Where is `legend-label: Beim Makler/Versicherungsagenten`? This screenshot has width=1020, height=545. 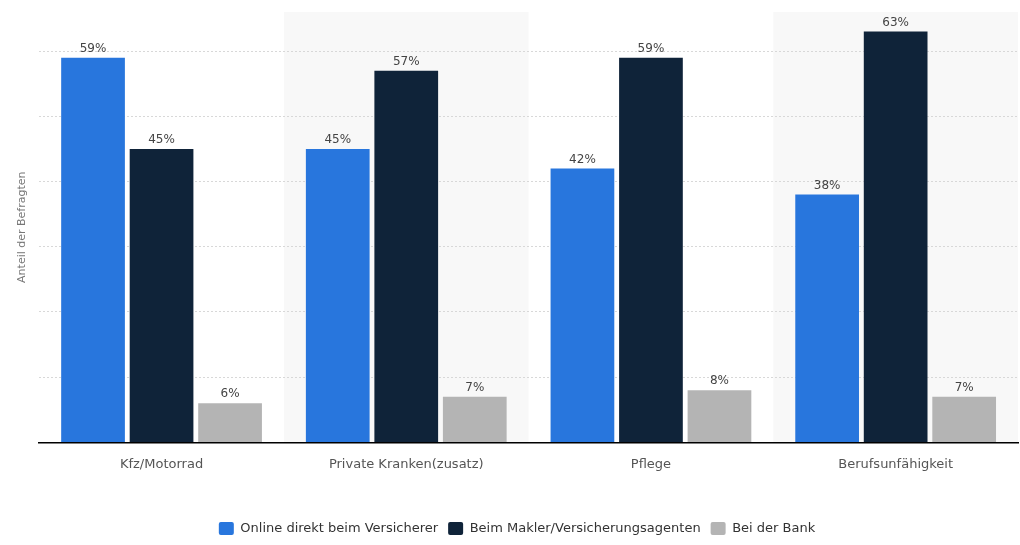
legend-label: Beim Makler/Versicherungsagenten is located at coordinates (585, 527).